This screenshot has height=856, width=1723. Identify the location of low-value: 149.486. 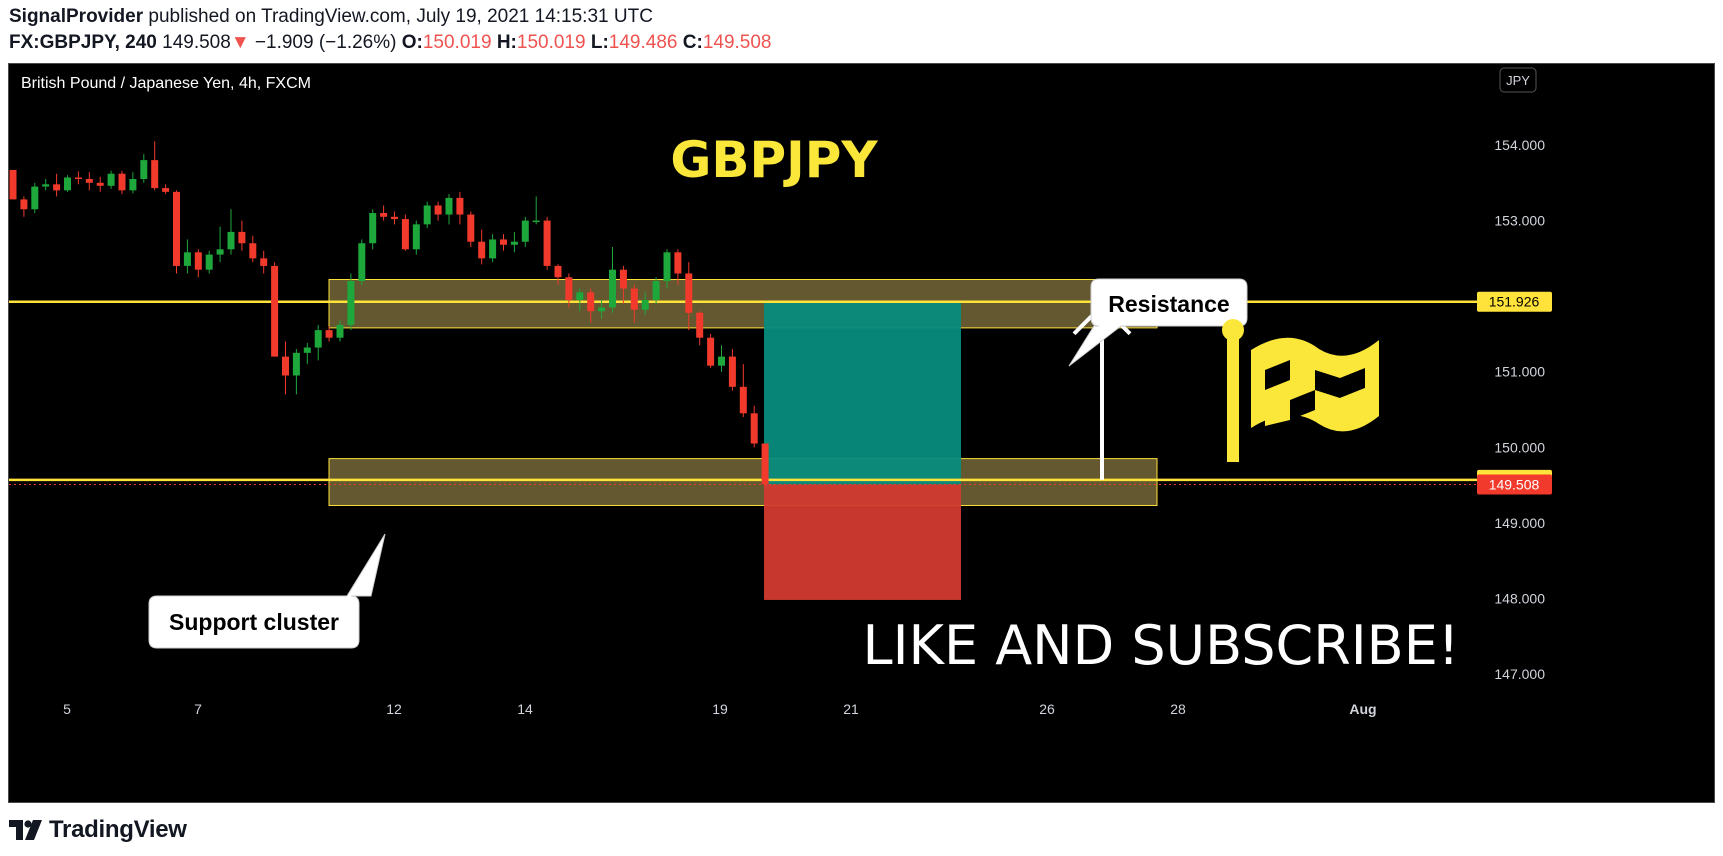
(643, 42).